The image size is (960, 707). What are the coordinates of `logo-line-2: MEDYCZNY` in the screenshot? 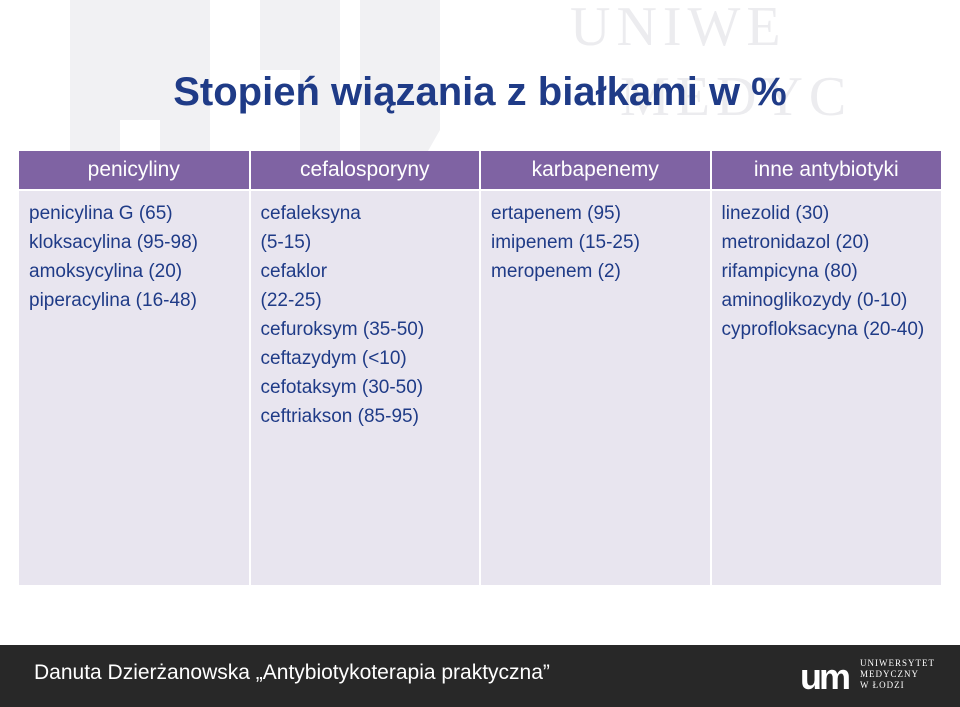 It's located at (889, 674).